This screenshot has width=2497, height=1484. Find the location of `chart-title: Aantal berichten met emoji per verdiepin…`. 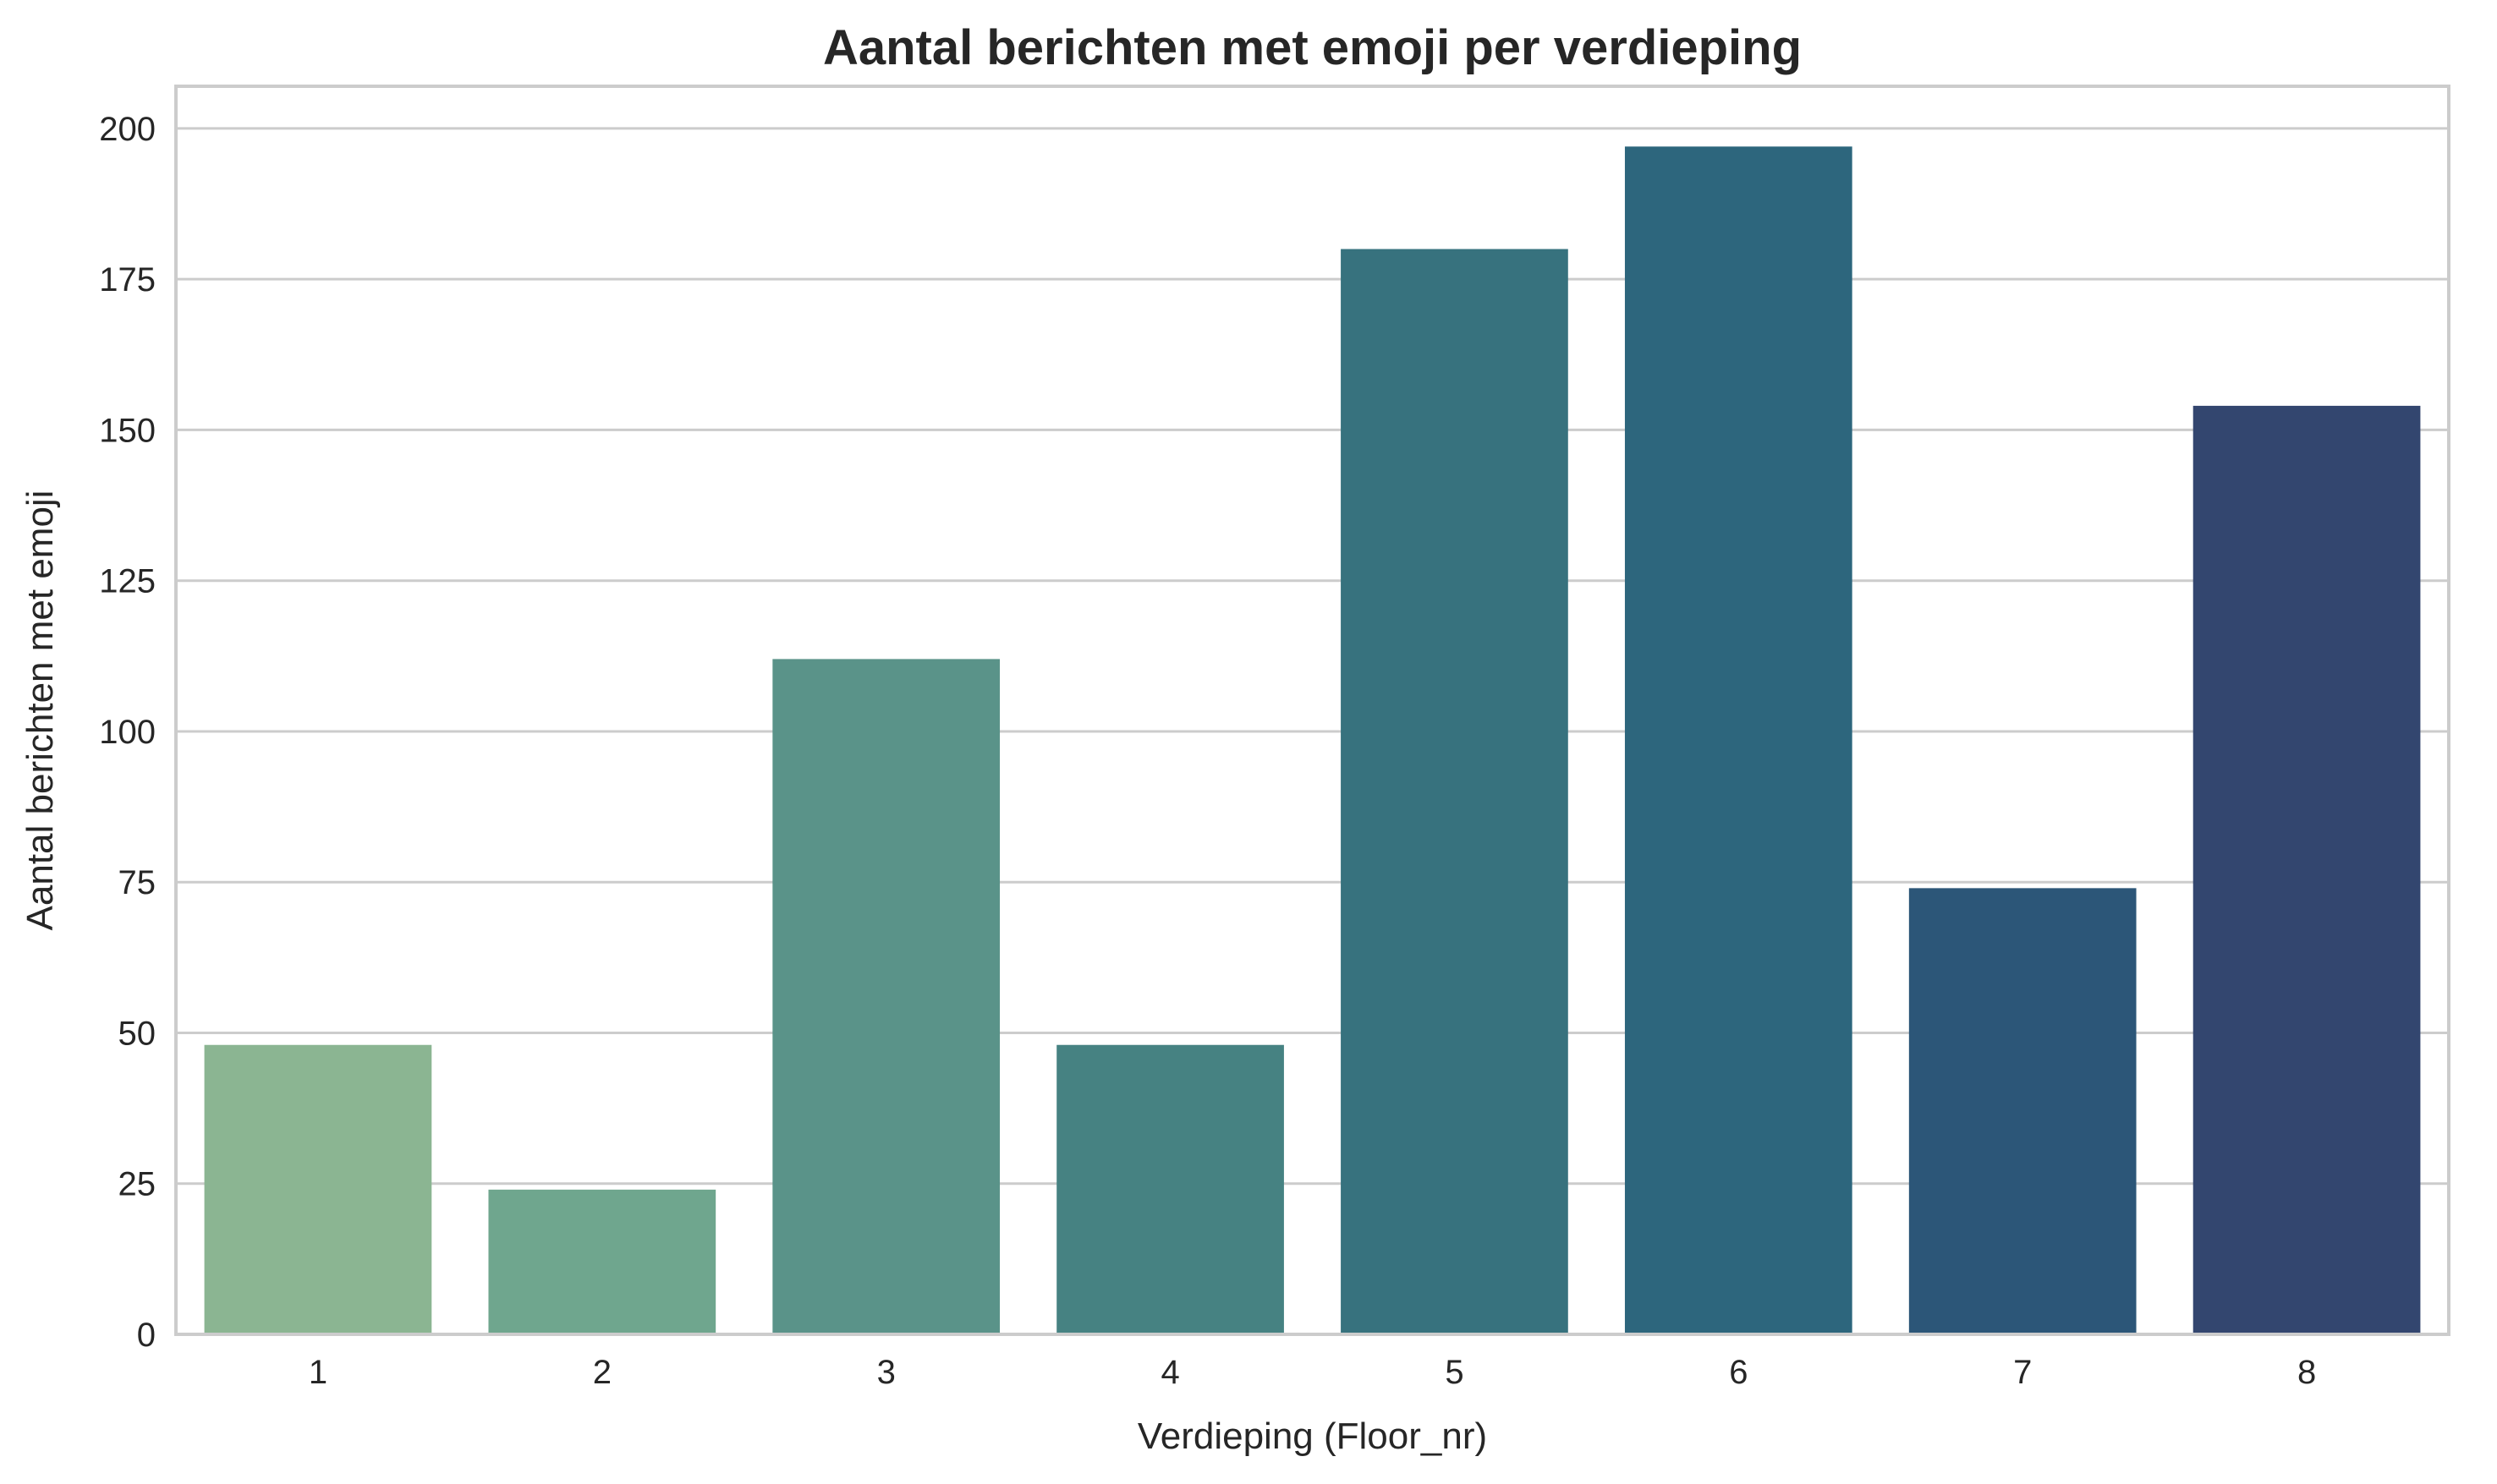

chart-title: Aantal berichten met emoji per verdiepin… is located at coordinates (1312, 47).